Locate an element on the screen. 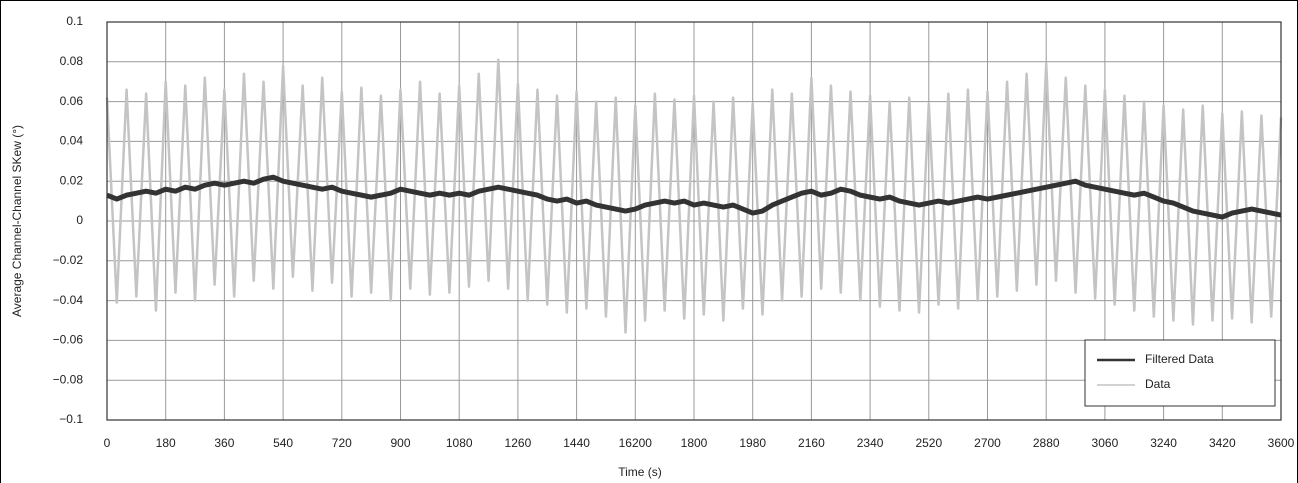 This screenshot has height=483, width=1298. x-tick-label: 1260 is located at coordinates (518, 443).